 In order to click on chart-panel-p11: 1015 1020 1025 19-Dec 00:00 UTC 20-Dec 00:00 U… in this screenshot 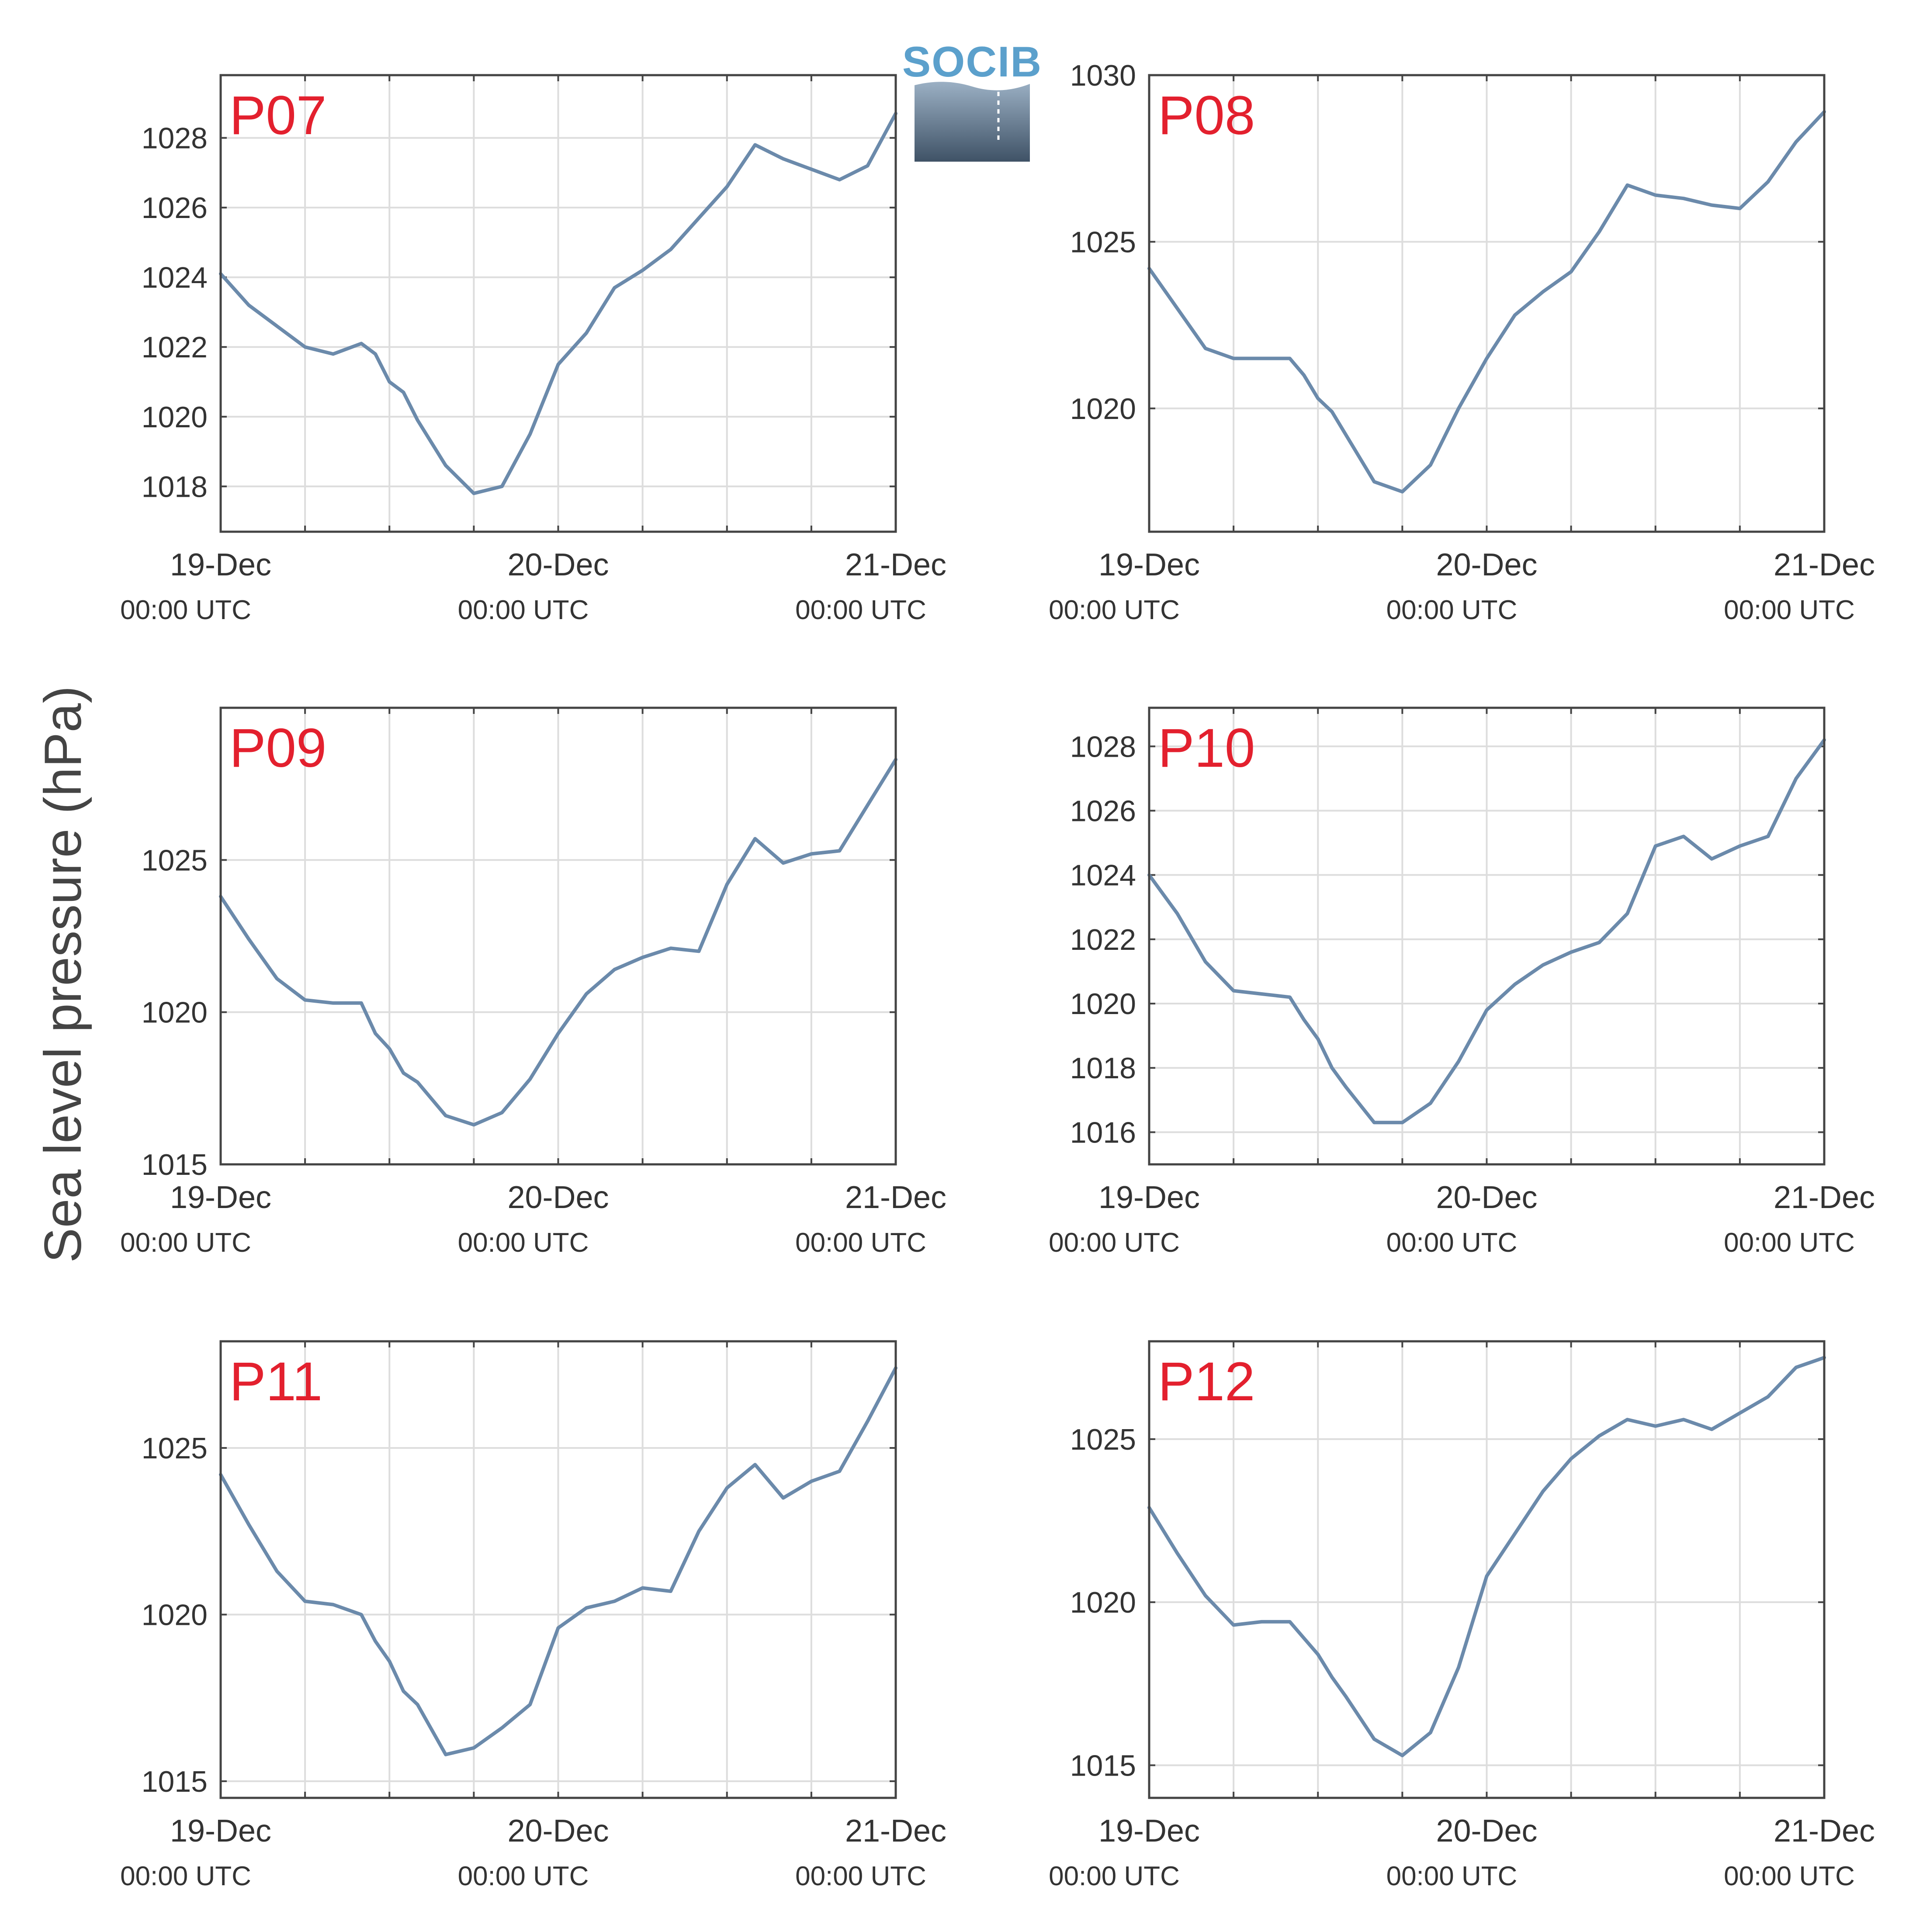, I will do `click(533, 1615)`.